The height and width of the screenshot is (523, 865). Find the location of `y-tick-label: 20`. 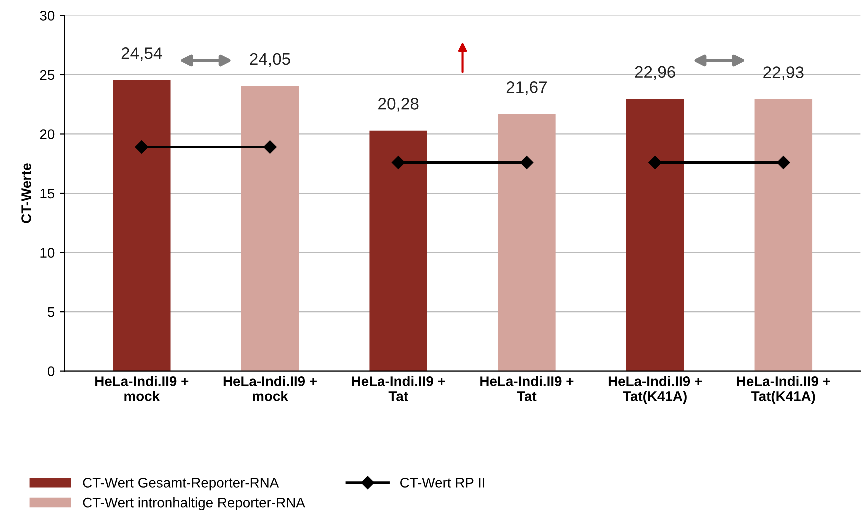

y-tick-label: 20 is located at coordinates (47, 135).